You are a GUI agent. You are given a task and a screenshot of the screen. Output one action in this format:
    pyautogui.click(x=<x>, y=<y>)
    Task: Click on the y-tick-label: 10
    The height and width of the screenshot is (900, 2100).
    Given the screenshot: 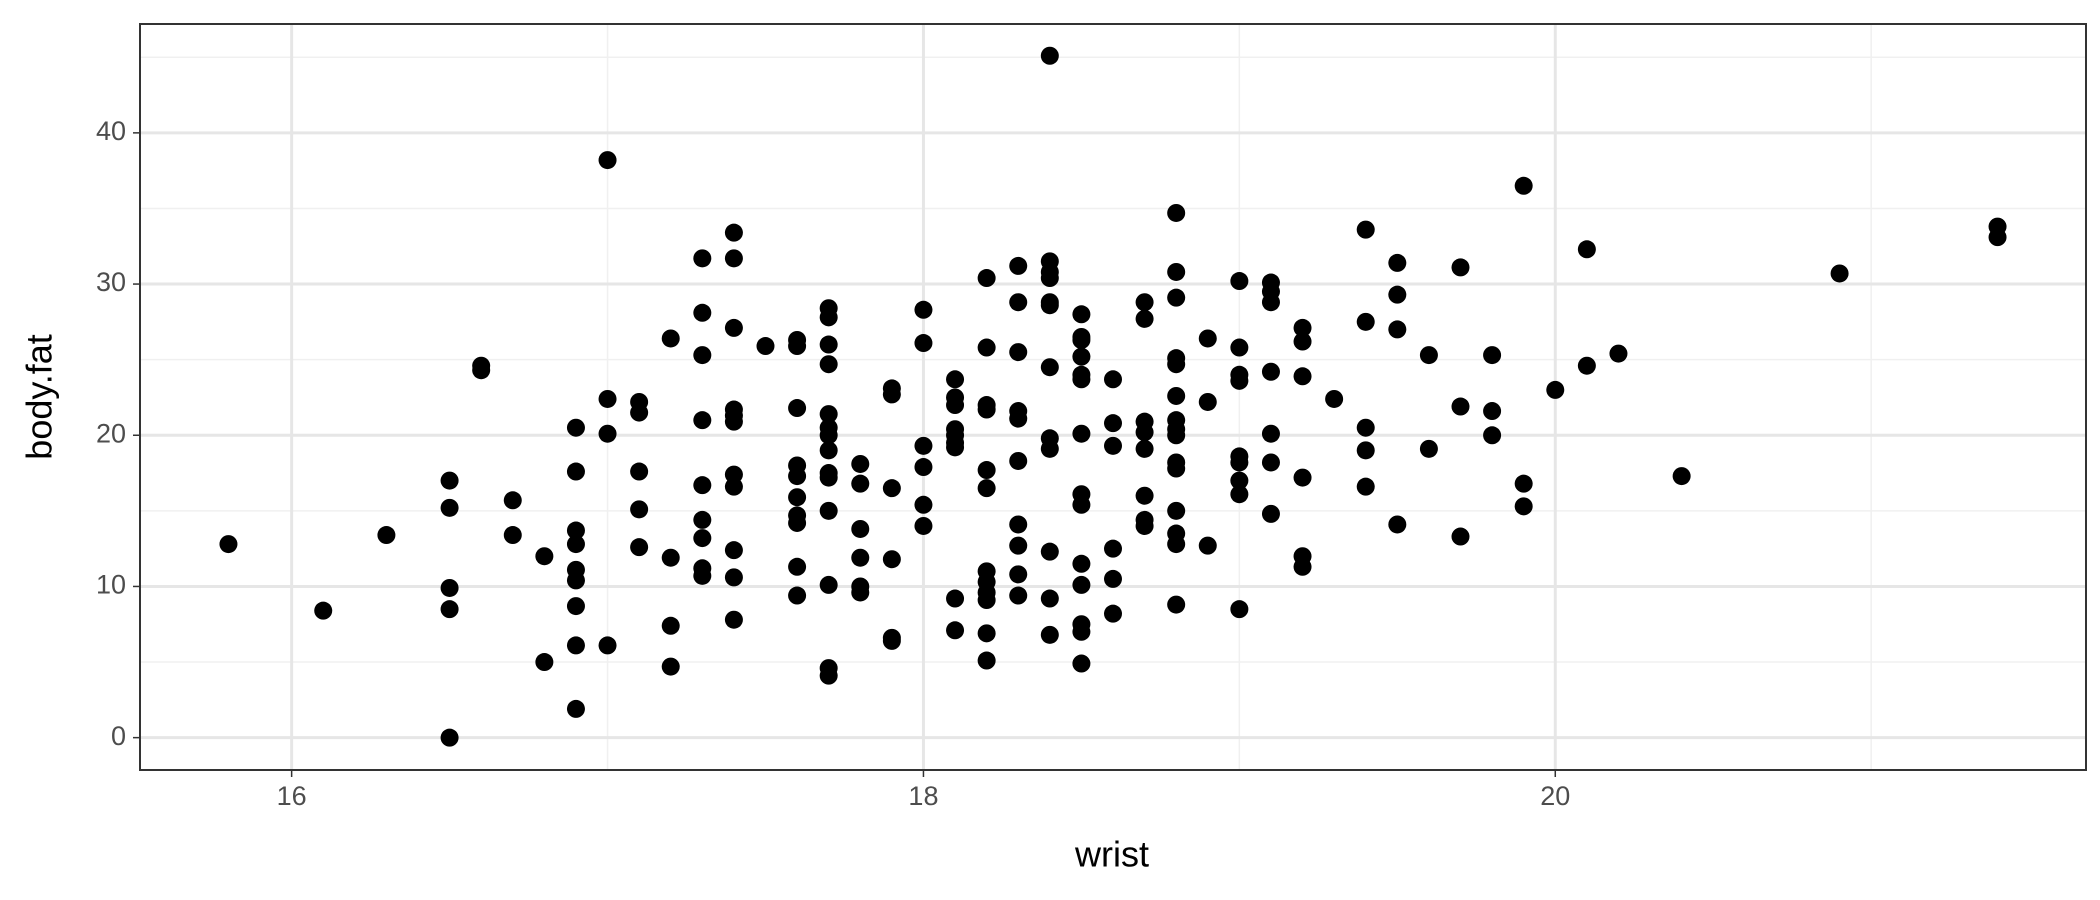 What is the action you would take?
    pyautogui.click(x=111, y=585)
    